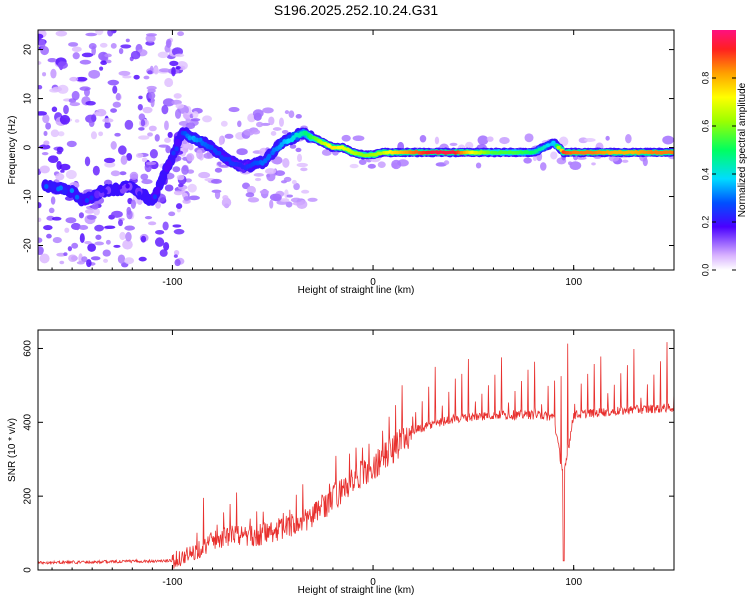  Describe the element at coordinates (356, 10) in the screenshot. I see `figure-title: S196.2025.252.10.24.G31` at that location.